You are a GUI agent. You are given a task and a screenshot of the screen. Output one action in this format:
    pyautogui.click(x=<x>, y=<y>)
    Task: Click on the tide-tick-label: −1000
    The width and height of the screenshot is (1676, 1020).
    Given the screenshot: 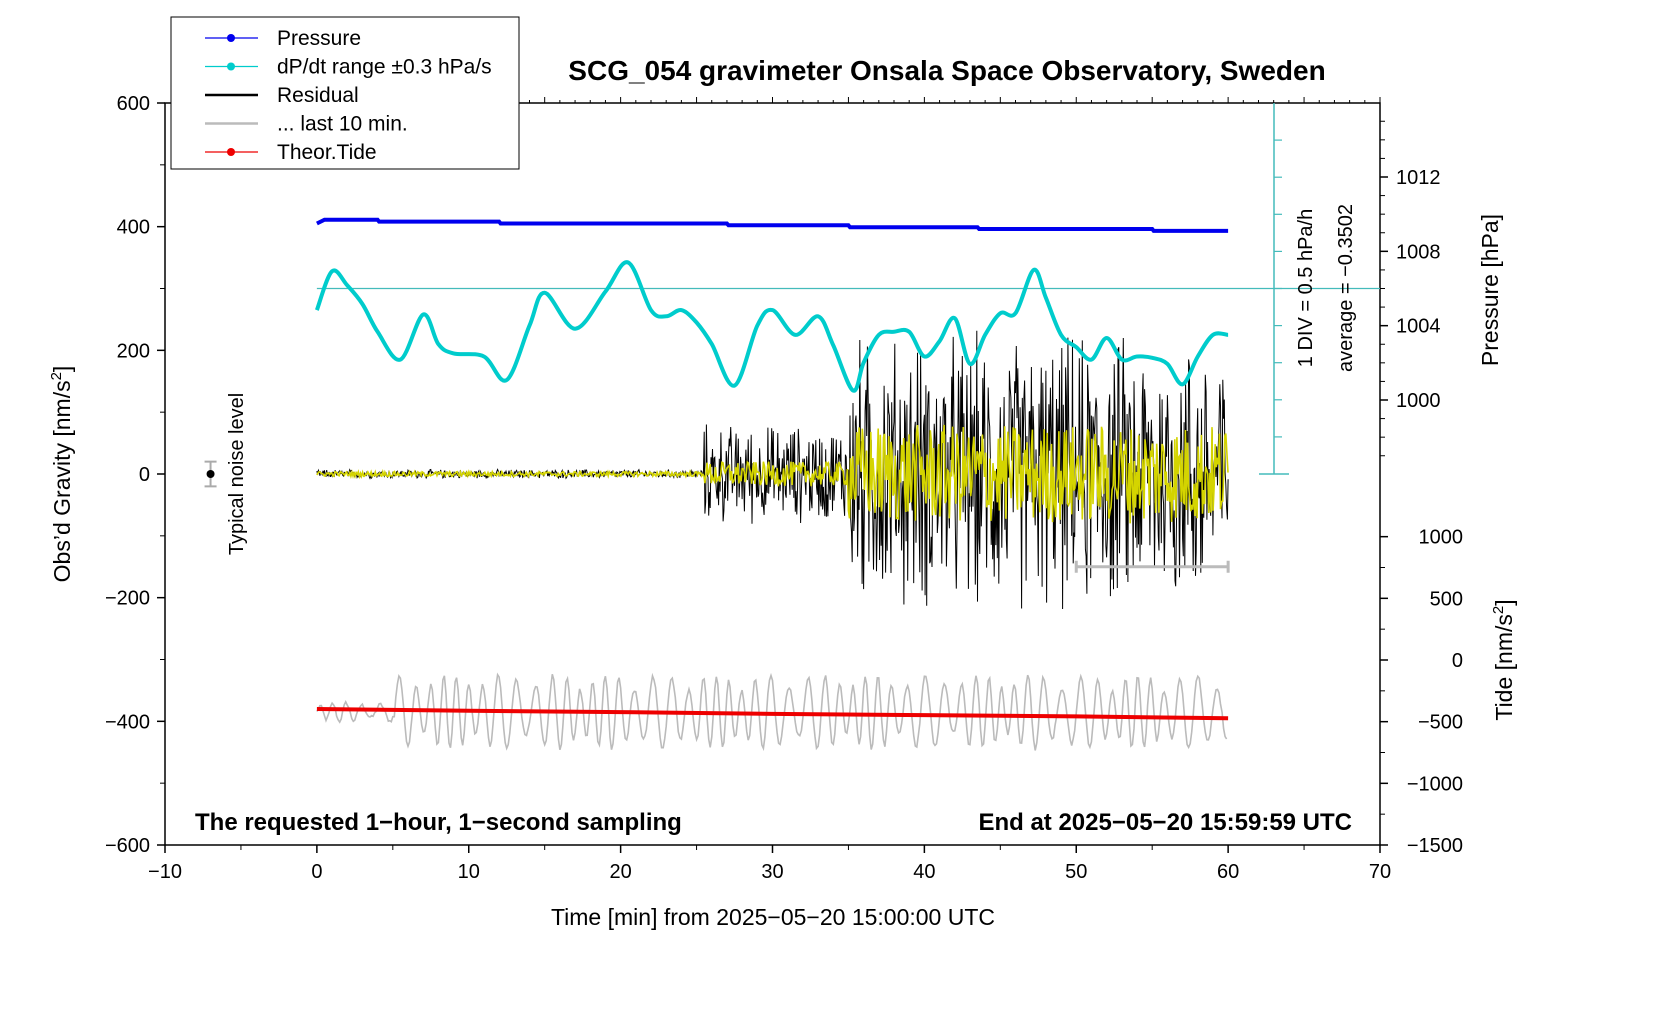 What is the action you would take?
    pyautogui.click(x=1435, y=784)
    